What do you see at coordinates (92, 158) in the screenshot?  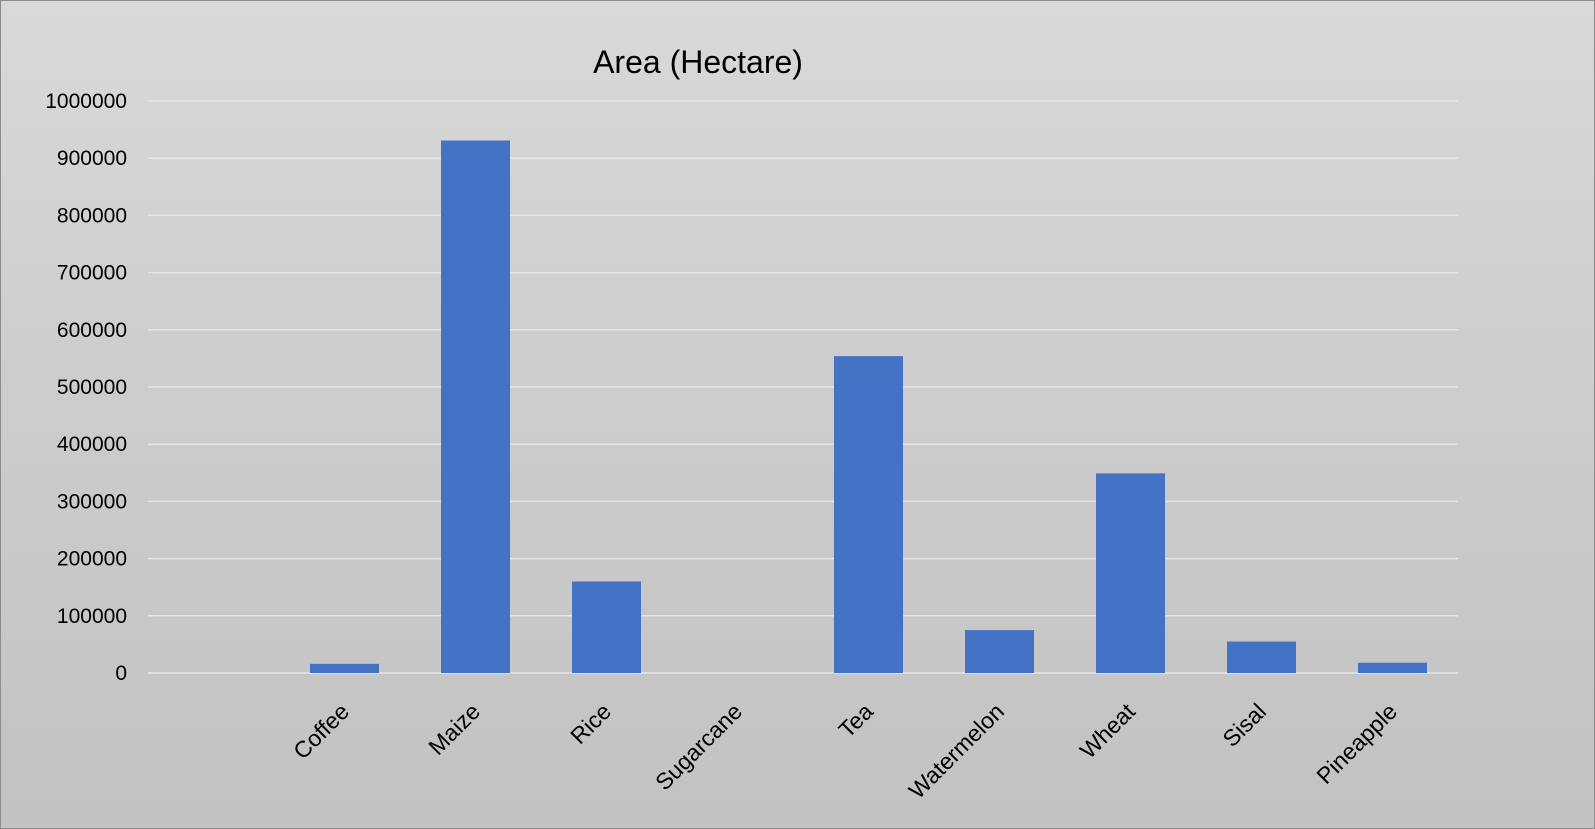 I see `y-tick-label: 900000` at bounding box center [92, 158].